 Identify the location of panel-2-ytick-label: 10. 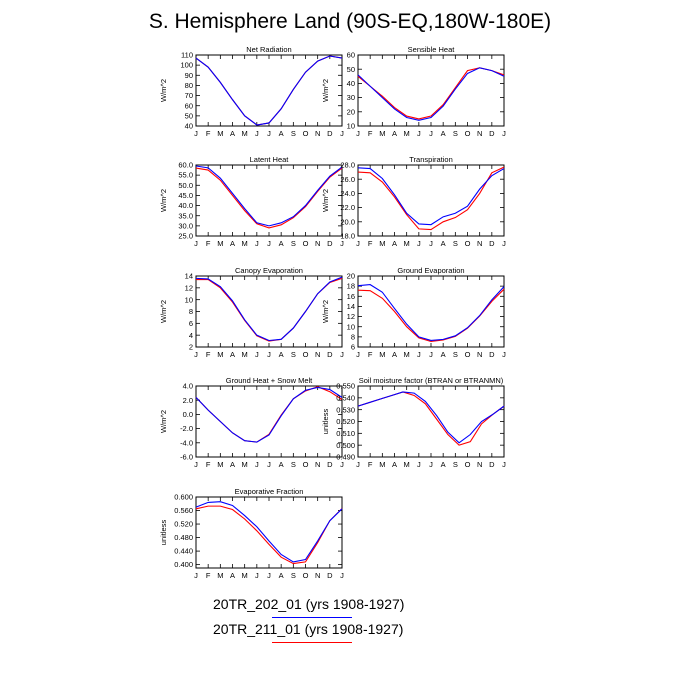
(351, 126).